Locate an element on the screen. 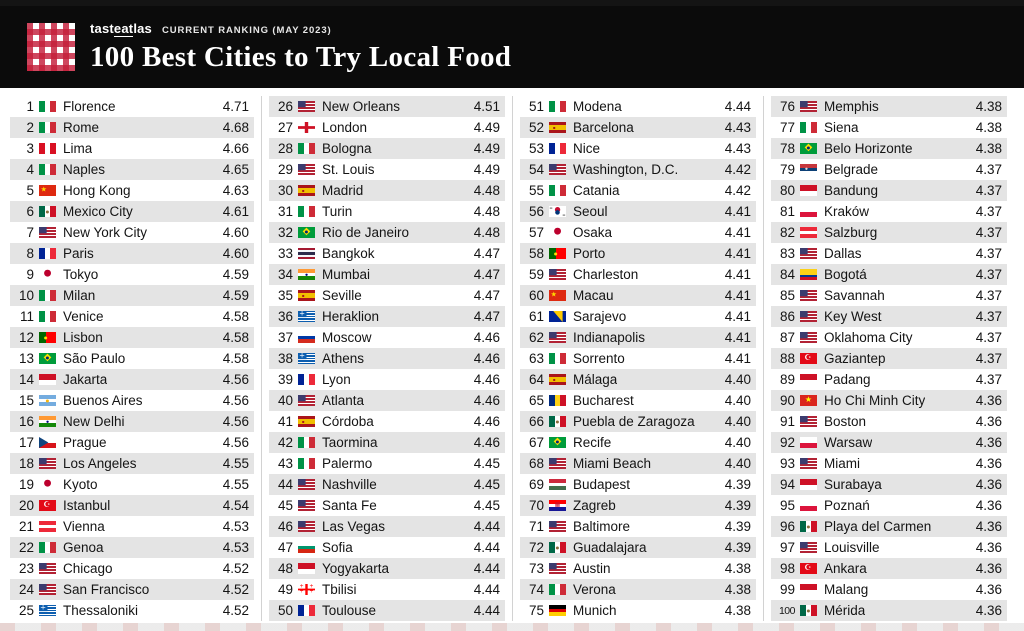 This screenshot has width=1024, height=631. city-name: Lima is located at coordinates (78, 148).